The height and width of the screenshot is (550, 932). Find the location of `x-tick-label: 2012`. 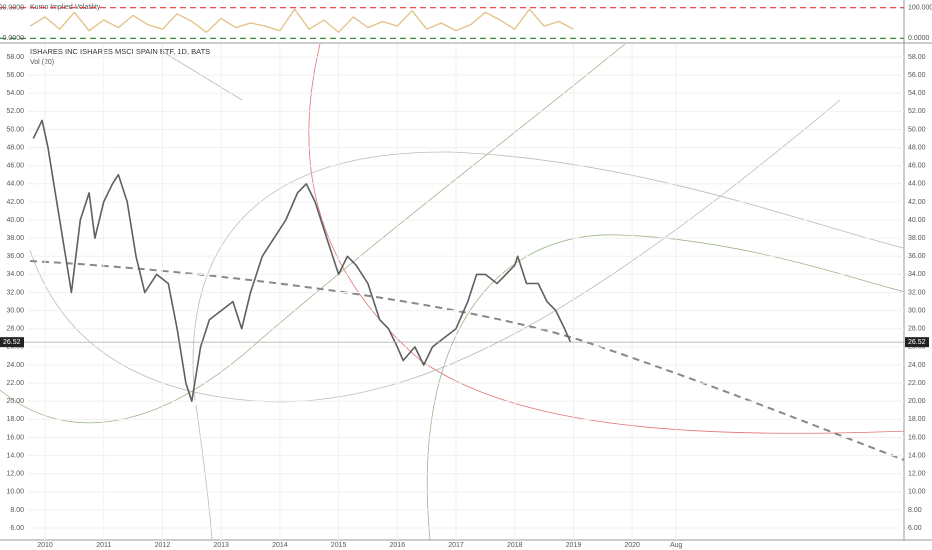

x-tick-label: 2012 is located at coordinates (163, 545).